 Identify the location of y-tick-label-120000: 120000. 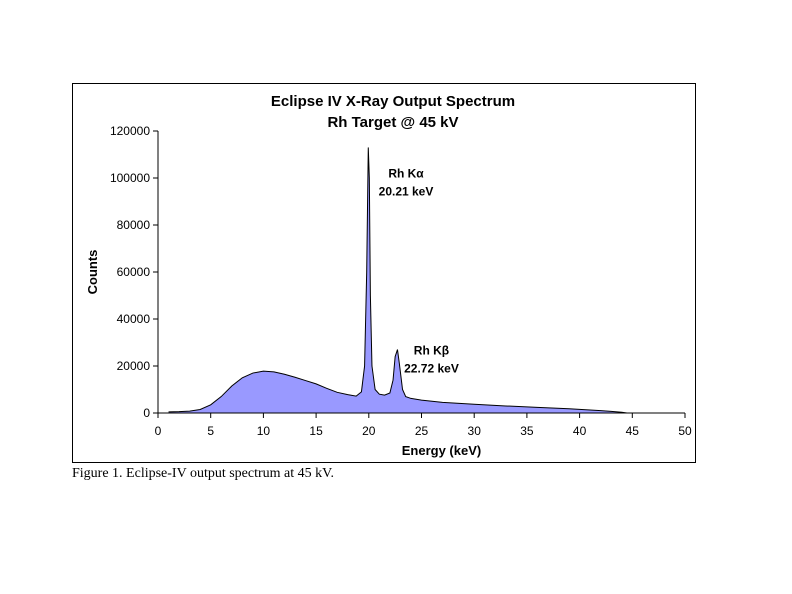
(130, 131).